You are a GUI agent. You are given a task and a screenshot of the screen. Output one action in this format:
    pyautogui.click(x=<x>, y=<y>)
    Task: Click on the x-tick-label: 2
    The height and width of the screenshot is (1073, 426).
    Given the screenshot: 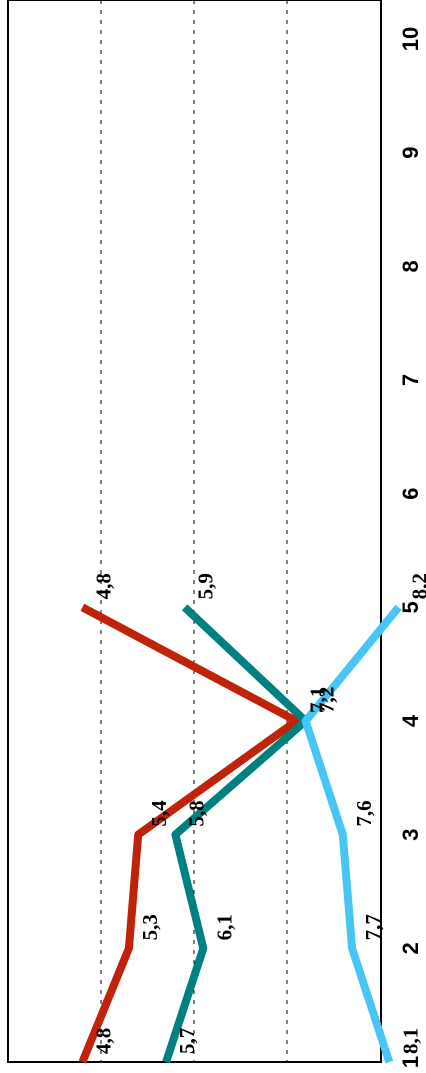 What is the action you would take?
    pyautogui.click(x=410, y=948)
    